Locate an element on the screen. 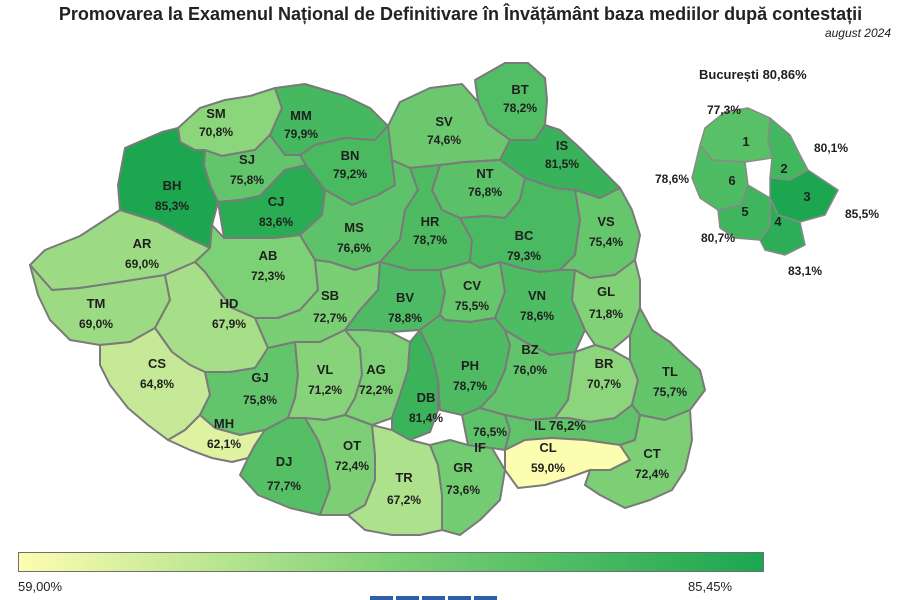 The height and width of the screenshot is (600, 921). sector-number-3: 3 is located at coordinates (806, 196).